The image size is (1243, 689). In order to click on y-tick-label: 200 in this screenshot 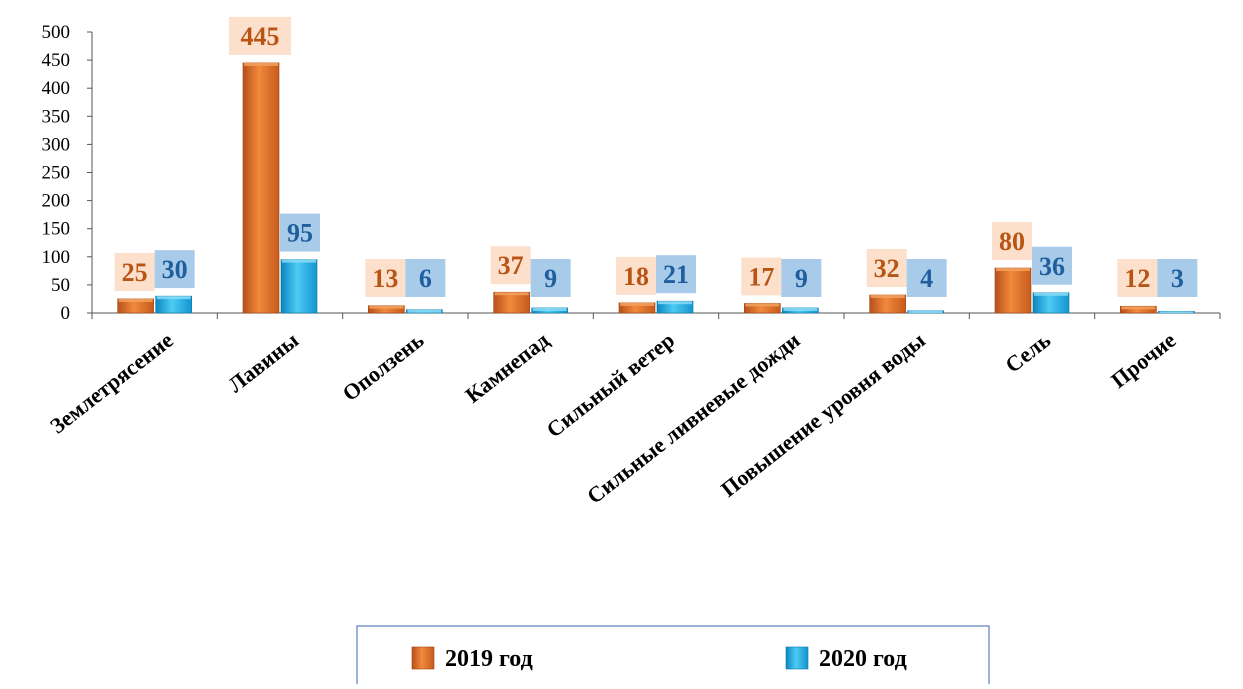, I will do `click(56, 201)`.